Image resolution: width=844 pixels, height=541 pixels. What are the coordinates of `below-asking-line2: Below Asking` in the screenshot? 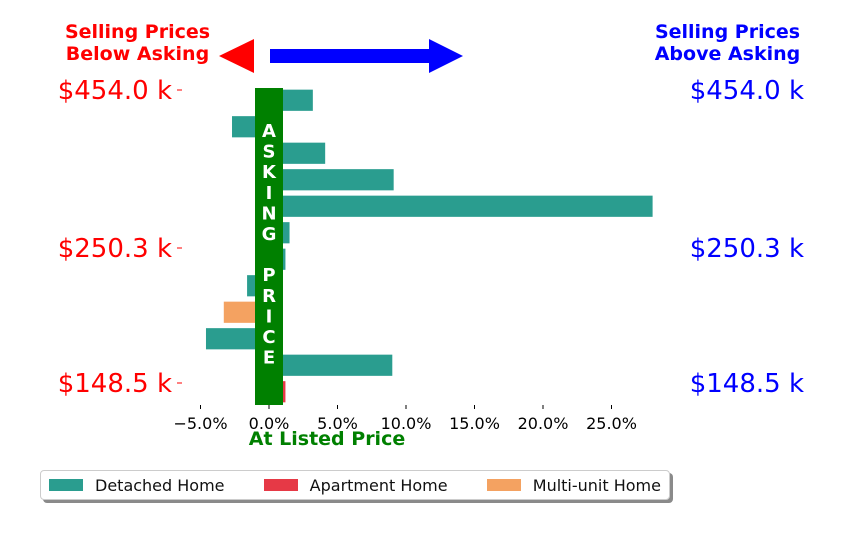 It's located at (137, 54).